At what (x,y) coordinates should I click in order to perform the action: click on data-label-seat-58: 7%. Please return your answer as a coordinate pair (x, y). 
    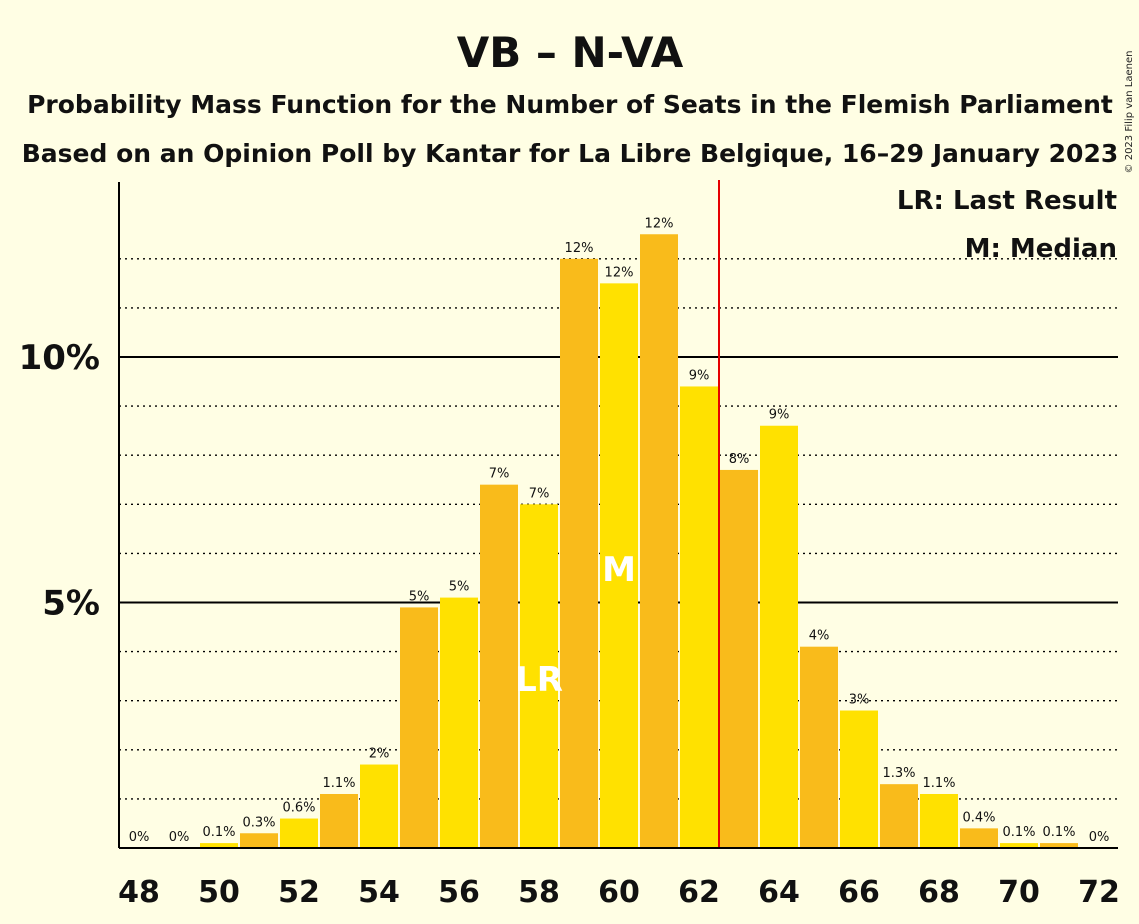
    Looking at the image, I should click on (539, 493).